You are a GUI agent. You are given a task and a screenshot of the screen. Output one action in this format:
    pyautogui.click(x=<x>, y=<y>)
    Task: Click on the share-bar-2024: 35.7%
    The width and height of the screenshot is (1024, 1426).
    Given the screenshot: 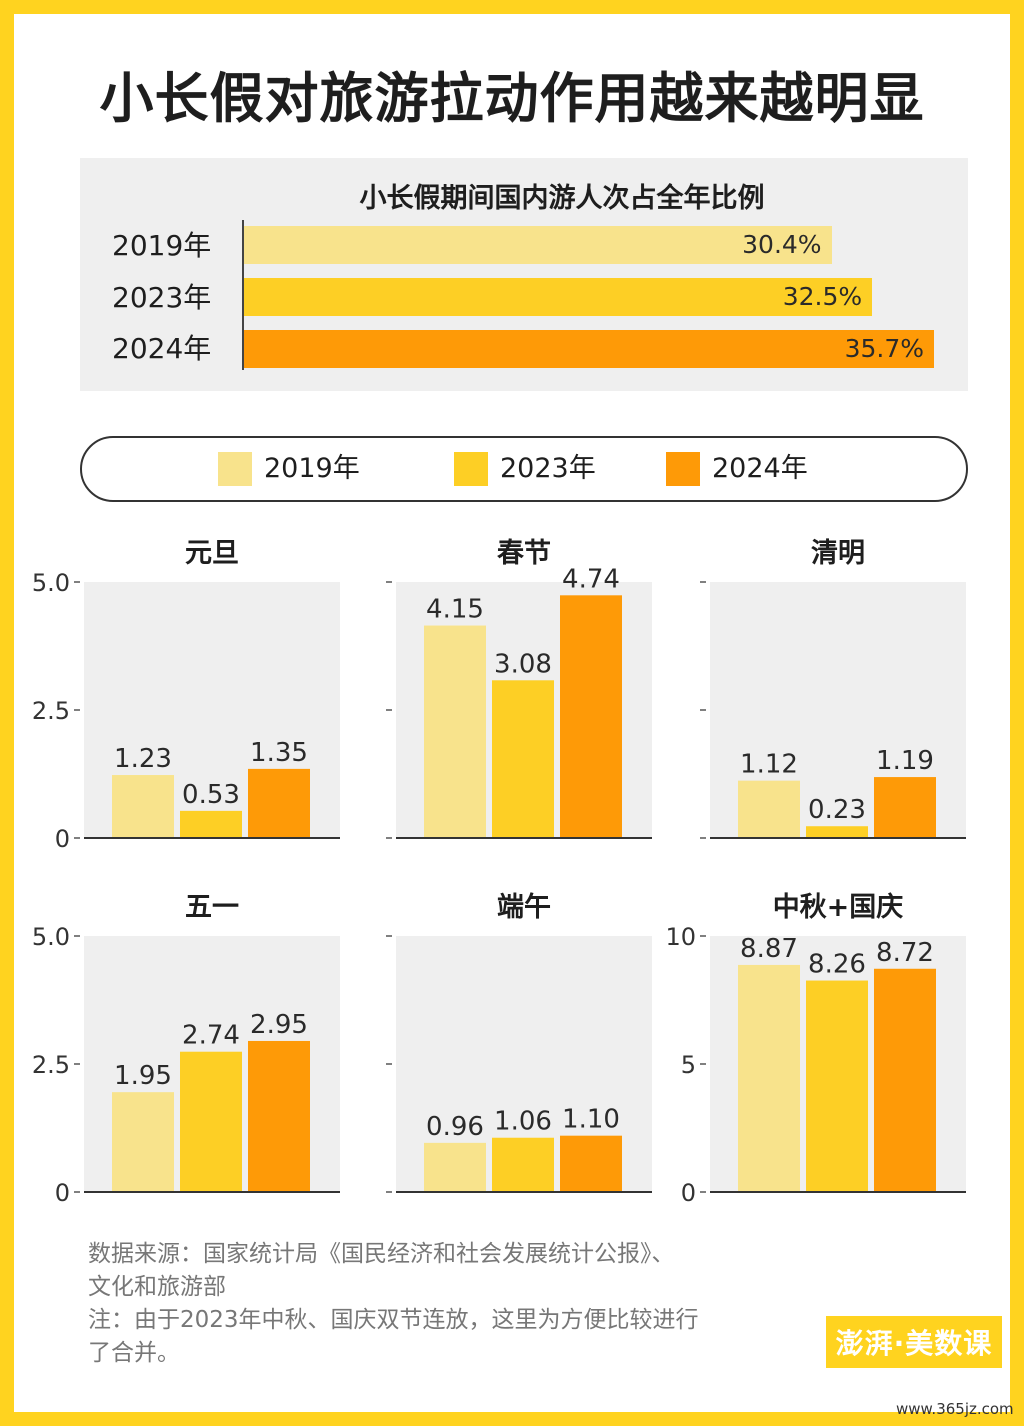 What is the action you would take?
    pyautogui.click(x=589, y=349)
    